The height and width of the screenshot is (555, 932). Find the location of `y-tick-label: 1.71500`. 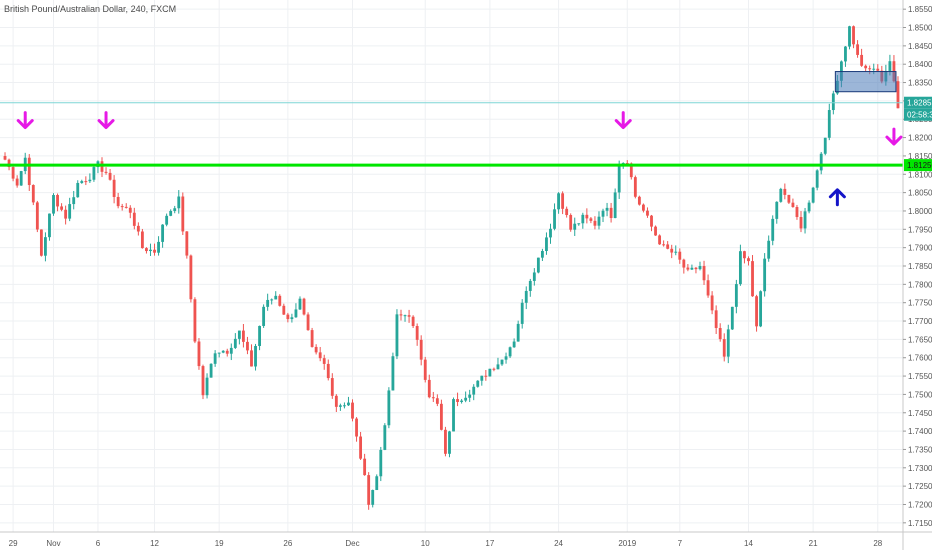

y-tick-label: 1.71500 is located at coordinates (920, 523).